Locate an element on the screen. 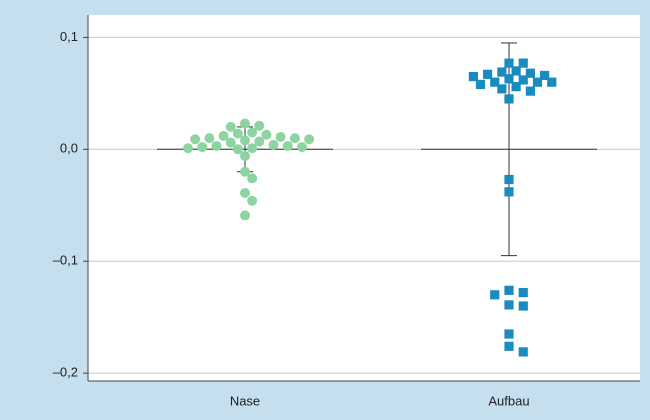 The height and width of the screenshot is (420, 650). y-tick-label: 0,1 is located at coordinates (69, 36).